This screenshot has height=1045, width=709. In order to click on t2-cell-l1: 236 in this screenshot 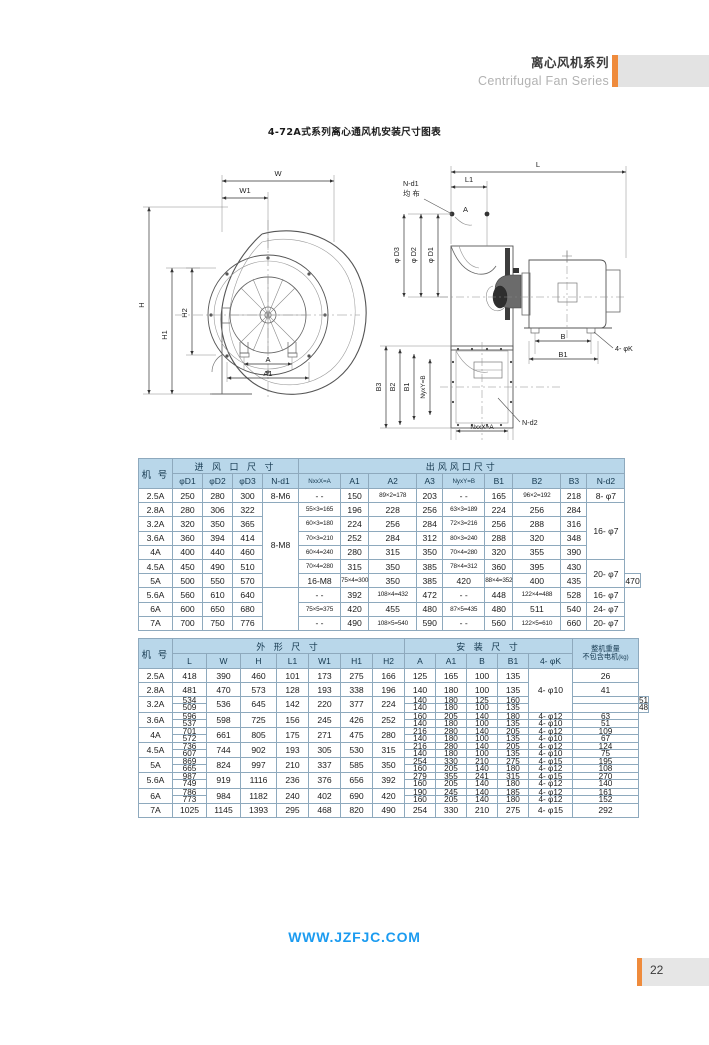, I will do `click(292, 780)`.